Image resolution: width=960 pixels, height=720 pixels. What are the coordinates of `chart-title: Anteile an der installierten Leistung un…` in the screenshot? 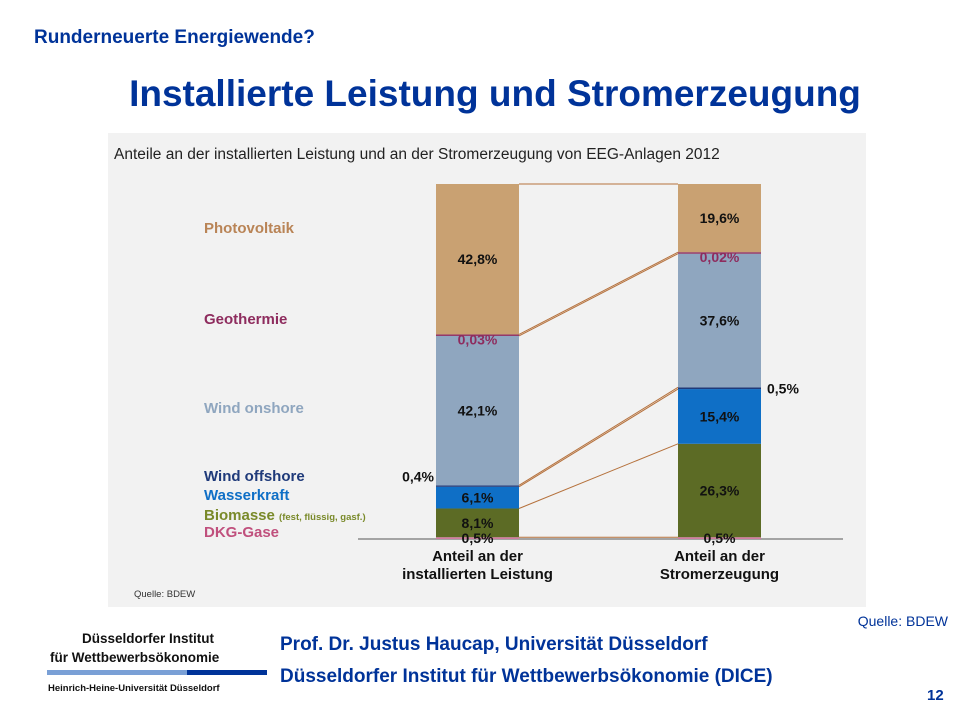 It's located at (417, 154).